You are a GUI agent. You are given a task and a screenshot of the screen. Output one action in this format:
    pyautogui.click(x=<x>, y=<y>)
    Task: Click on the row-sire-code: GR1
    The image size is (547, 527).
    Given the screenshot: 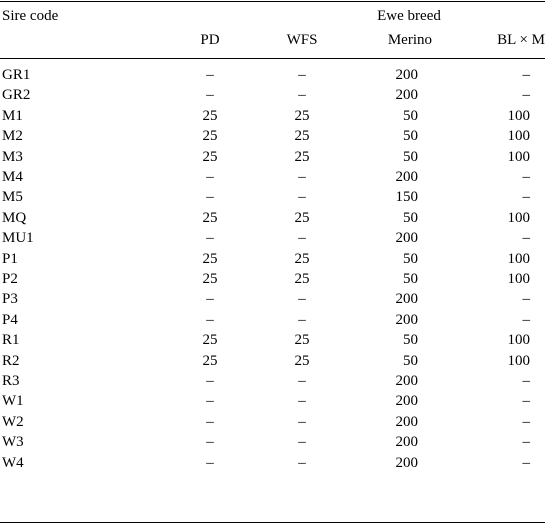 What is the action you would take?
    pyautogui.click(x=16, y=75)
    